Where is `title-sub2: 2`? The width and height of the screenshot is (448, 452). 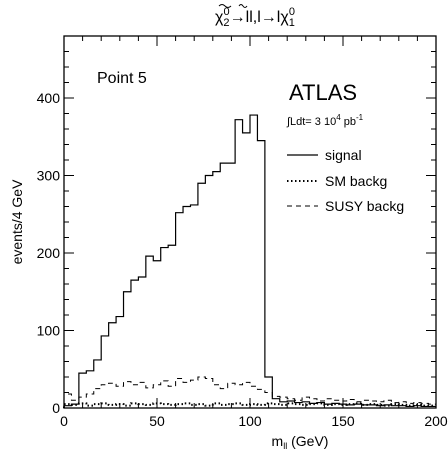 title-sub2: 2 is located at coordinates (226, 23).